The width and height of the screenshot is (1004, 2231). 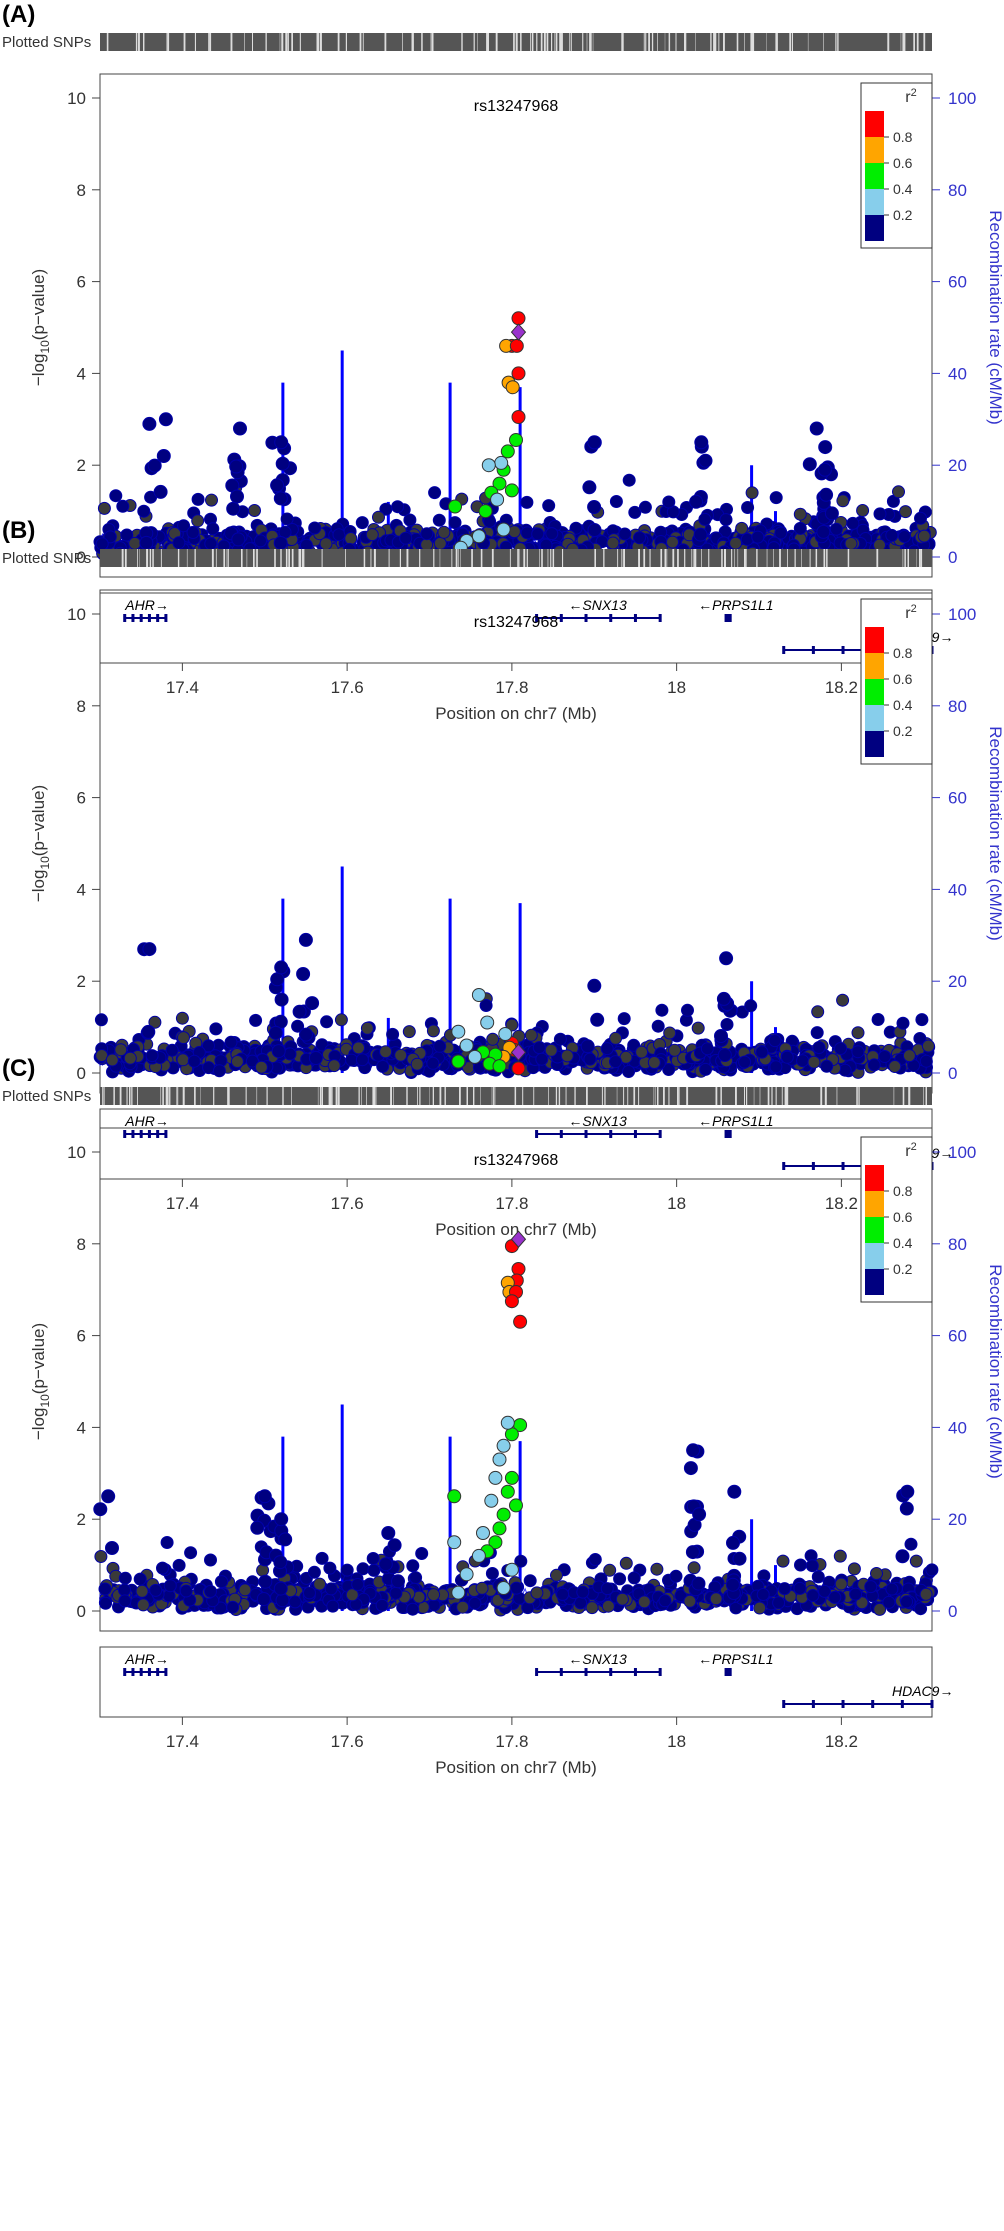 I want to click on y-tick-label: 8, so click(x=81, y=190).